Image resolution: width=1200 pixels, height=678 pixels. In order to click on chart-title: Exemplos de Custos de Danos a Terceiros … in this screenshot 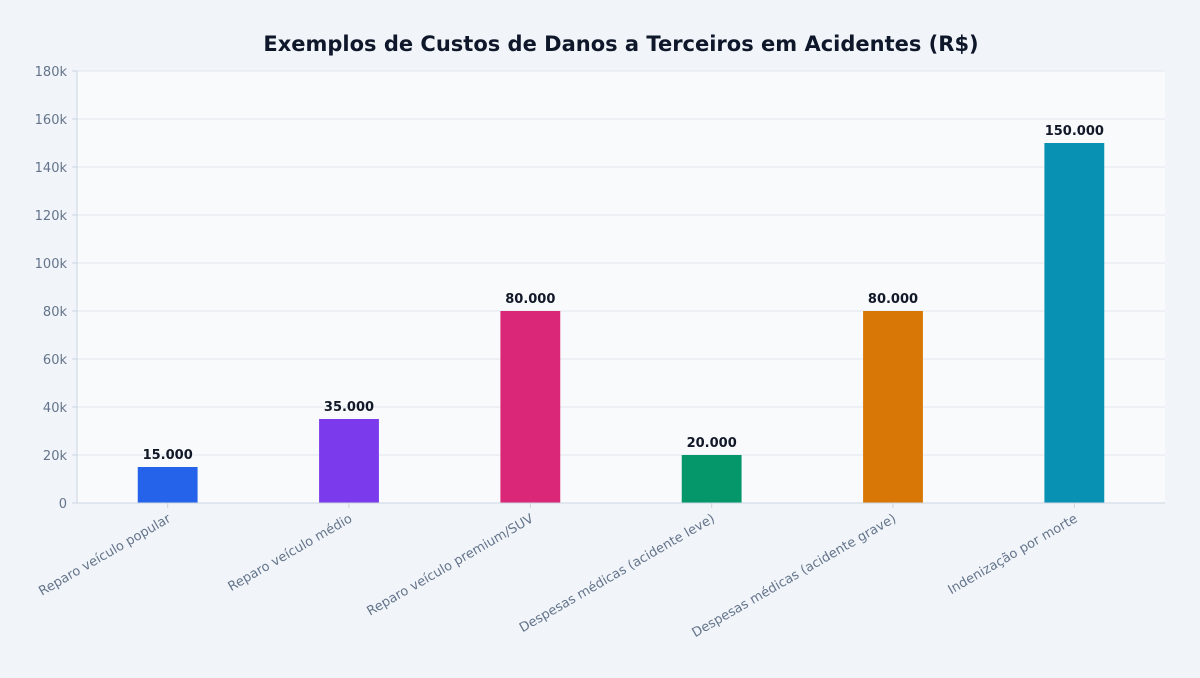, I will do `click(620, 44)`.